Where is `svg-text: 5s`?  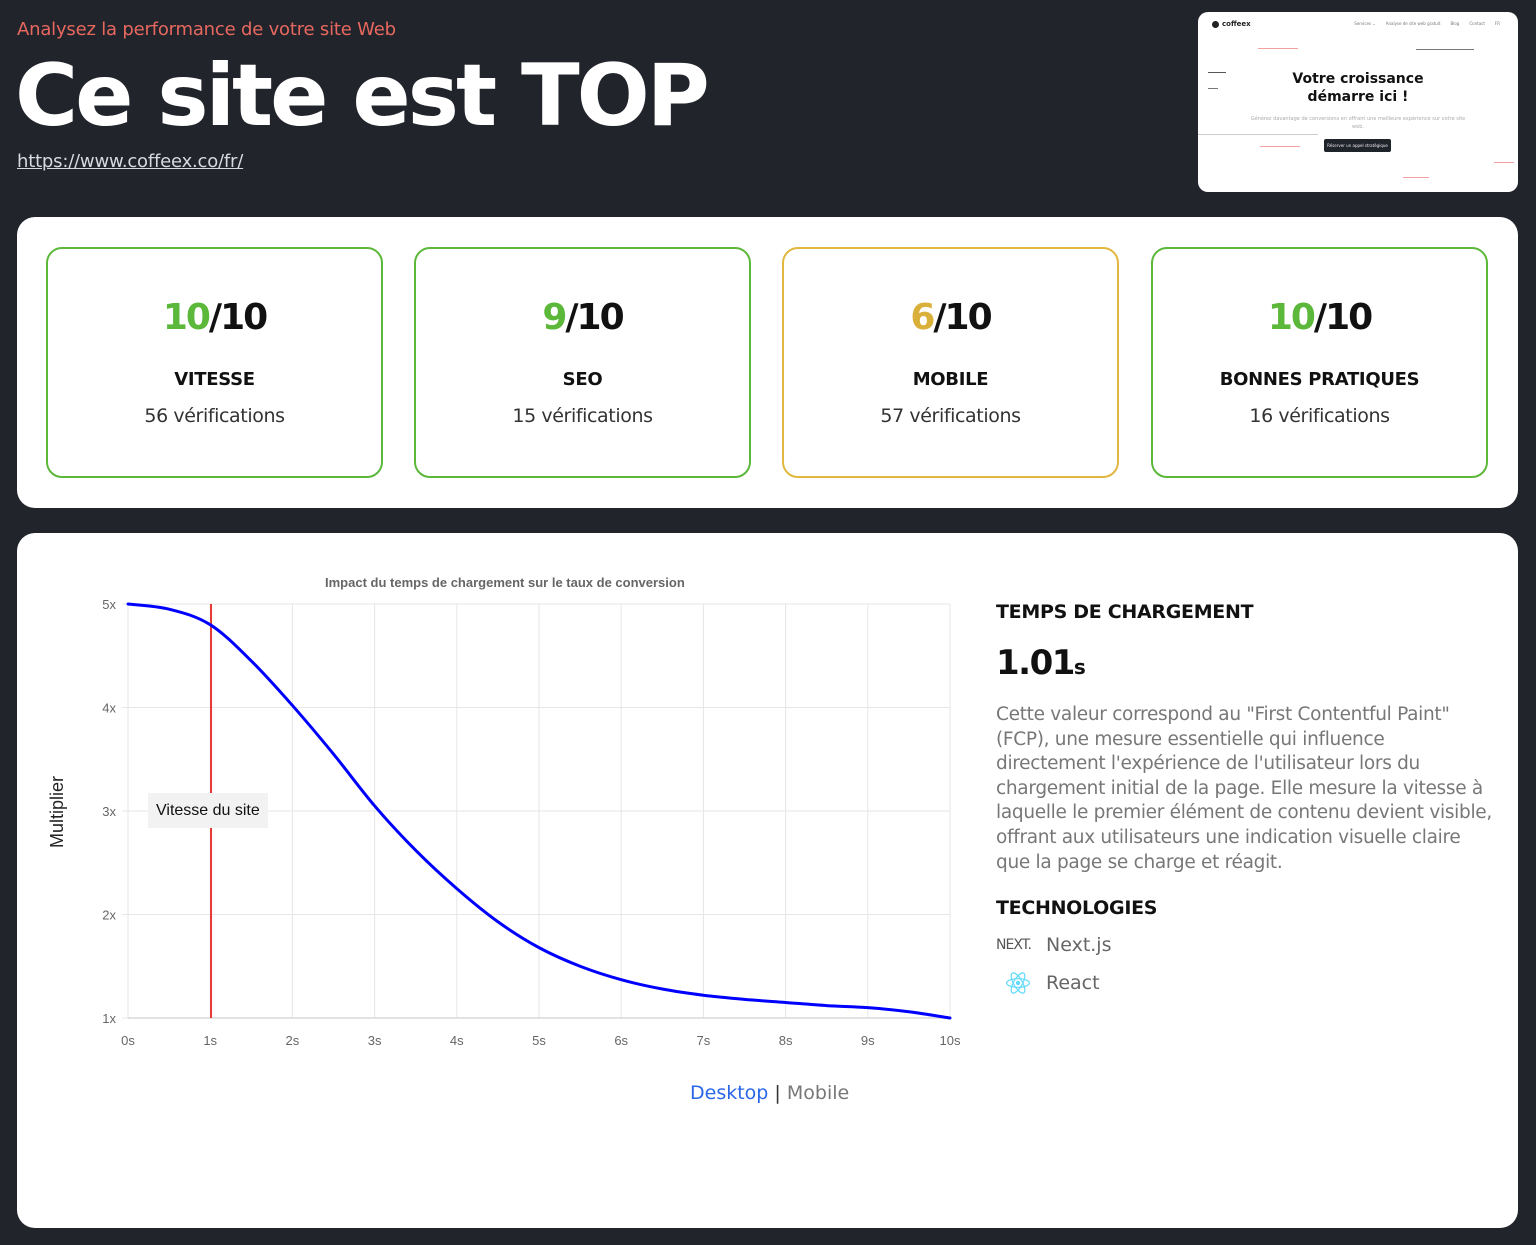
svg-text: 5s is located at coordinates (539, 1040).